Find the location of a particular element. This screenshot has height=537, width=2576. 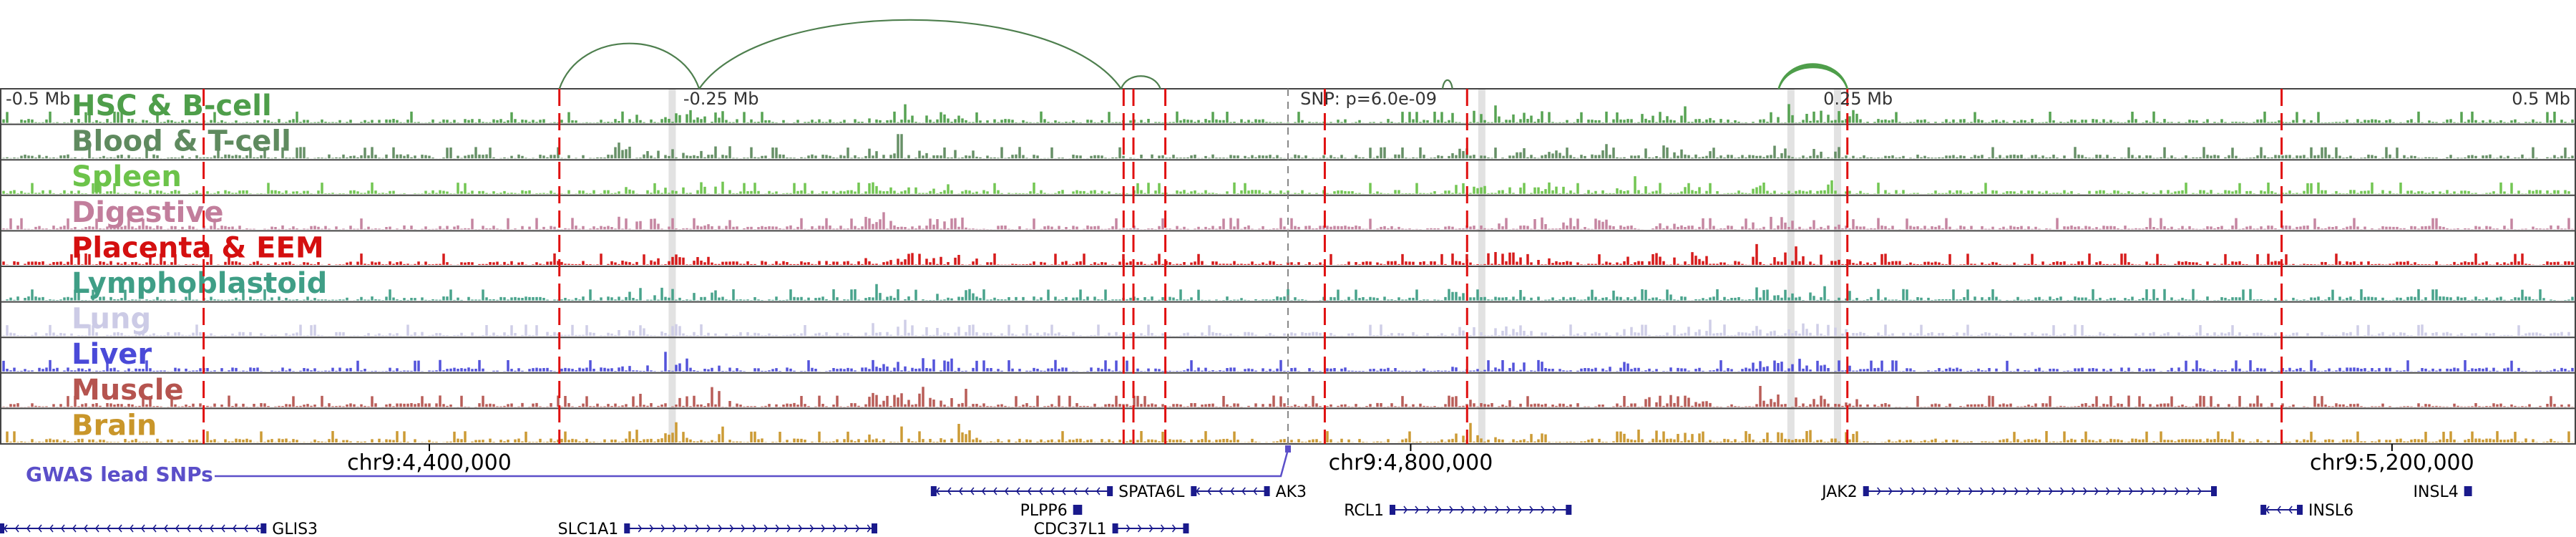

track: Blood & T-cell is located at coordinates (1288, 141).